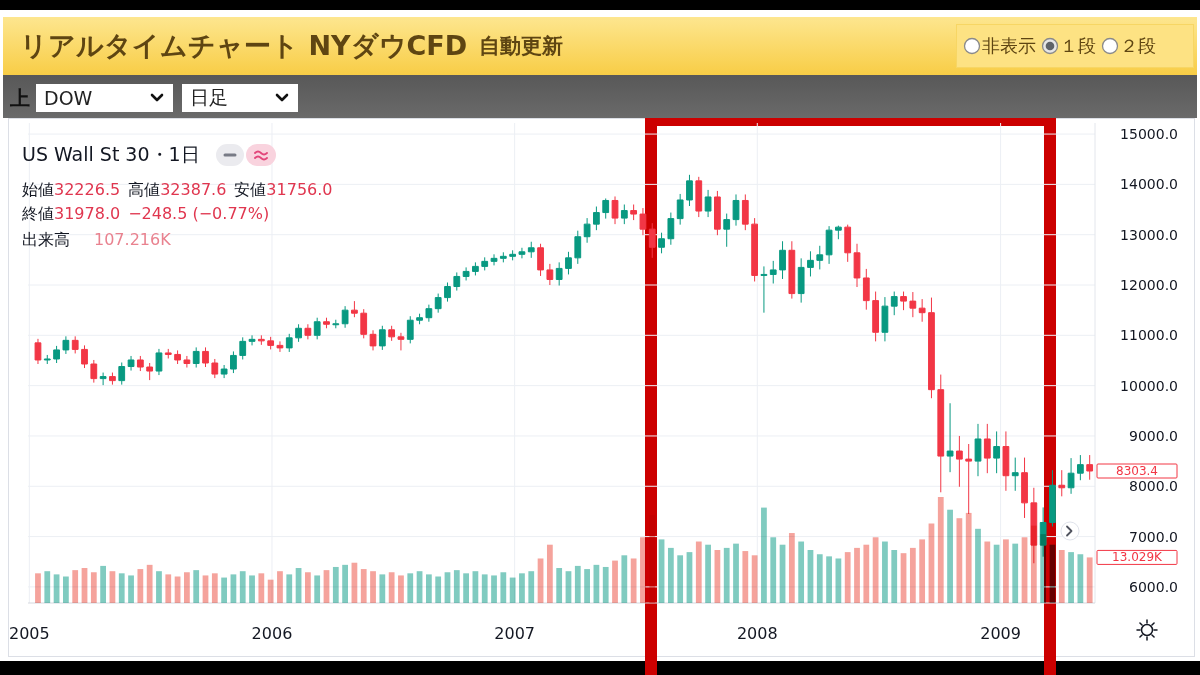  I want to click on text: 上, so click(20, 98).